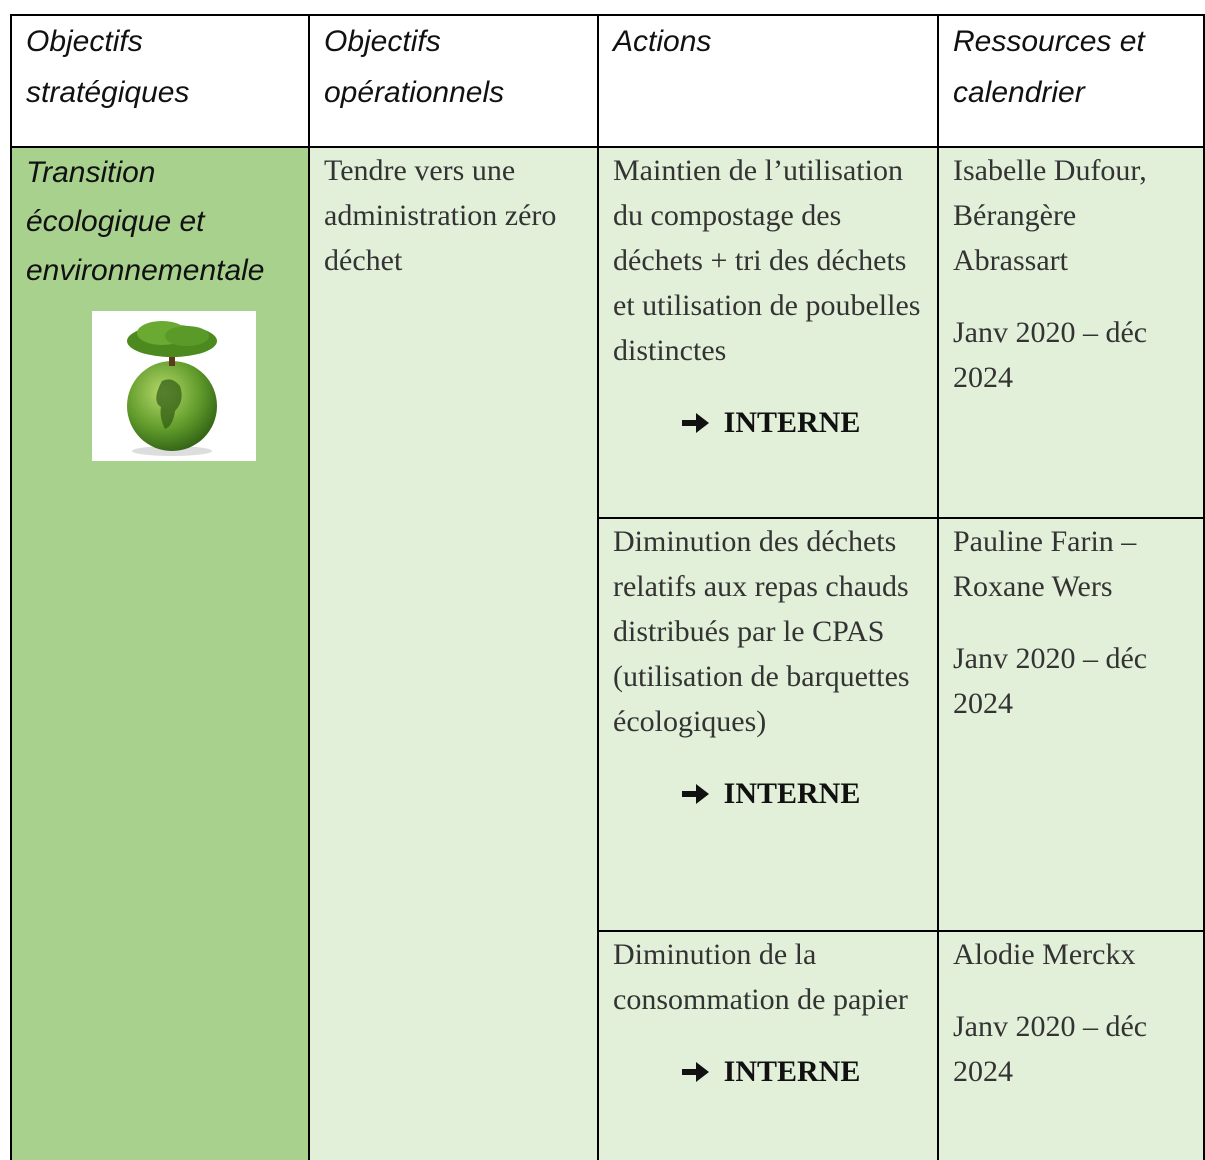 This screenshot has width=1205, height=1160. I want to click on header-cell: Objectifs stratégiques, so click(159, 80).